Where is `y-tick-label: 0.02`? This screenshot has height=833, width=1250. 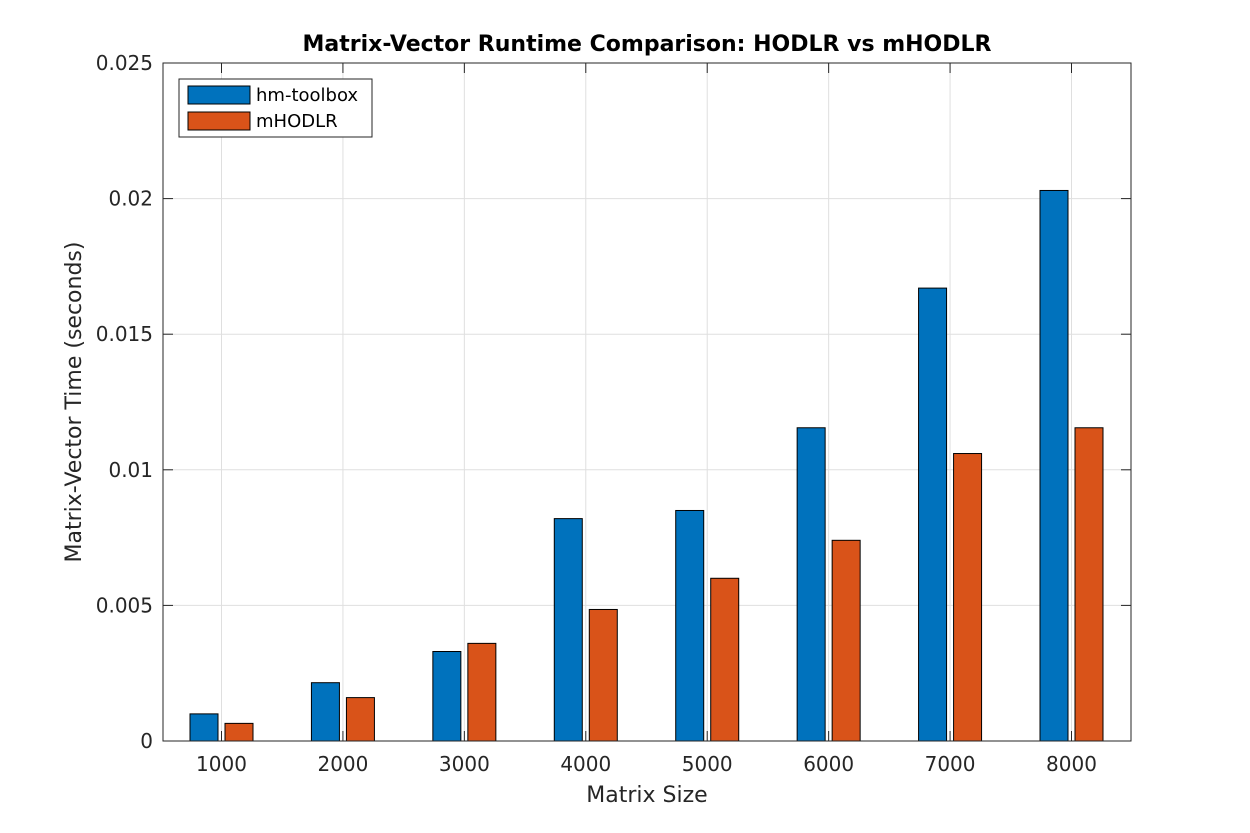
y-tick-label: 0.02 is located at coordinates (130, 199).